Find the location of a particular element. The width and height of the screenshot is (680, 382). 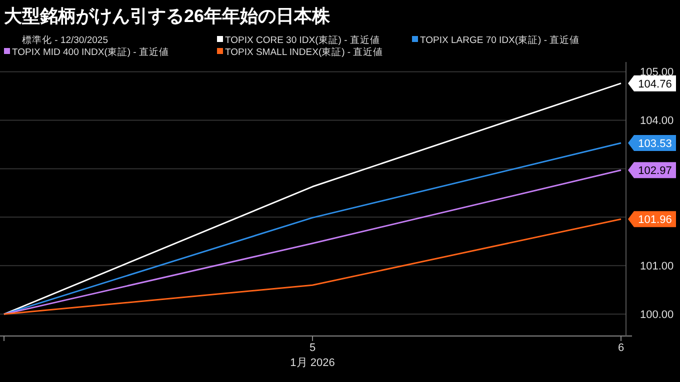

data-label: 101.96 is located at coordinates (655, 220).